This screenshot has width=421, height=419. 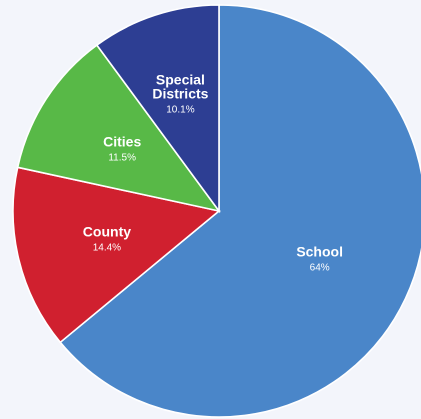 What do you see at coordinates (107, 231) in the screenshot?
I see `pie-label-name: County` at bounding box center [107, 231].